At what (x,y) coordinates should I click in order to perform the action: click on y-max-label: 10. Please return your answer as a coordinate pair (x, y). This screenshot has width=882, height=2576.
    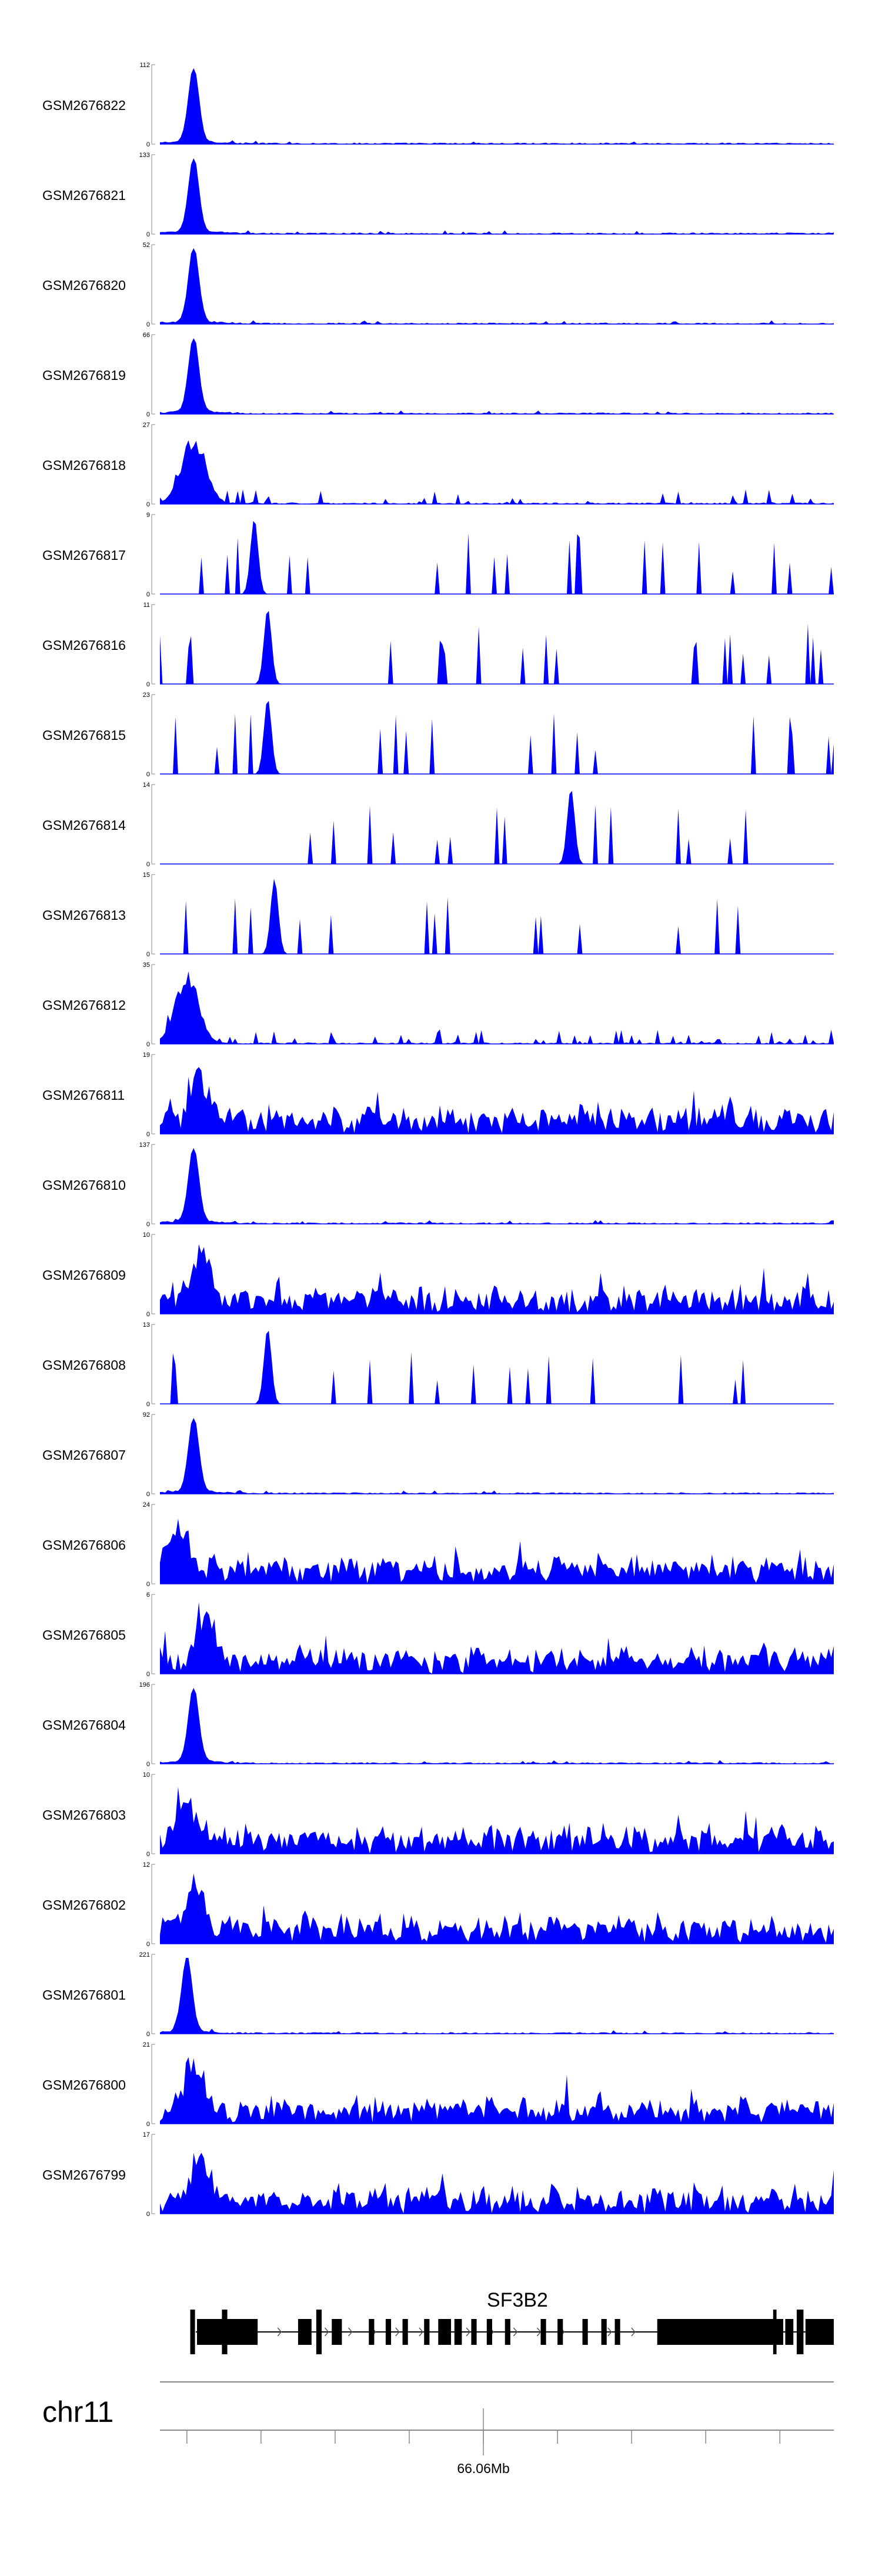
    Looking at the image, I should click on (146, 1235).